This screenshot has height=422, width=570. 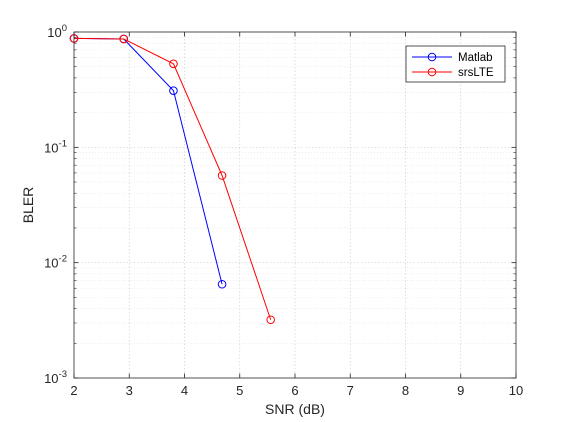 I want to click on legend-box, so click(x=455, y=64).